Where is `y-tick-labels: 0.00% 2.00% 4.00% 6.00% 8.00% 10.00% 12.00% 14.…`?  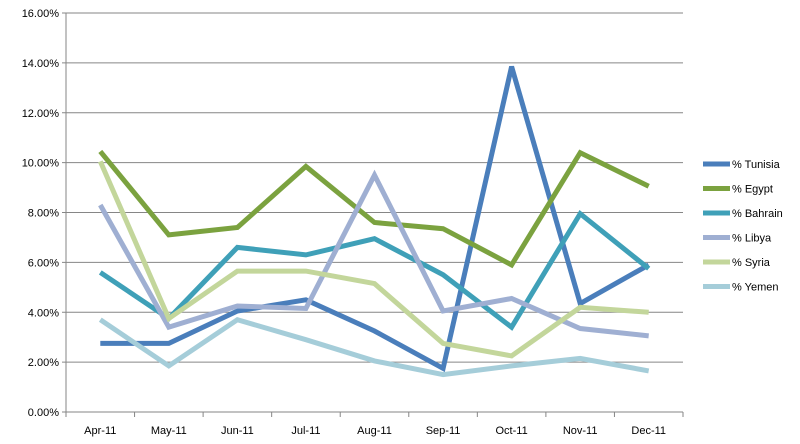
y-tick-labels: 0.00% 2.00% 4.00% 6.00% 8.00% 10.00% 12.00% 14.… is located at coordinates (41, 213).